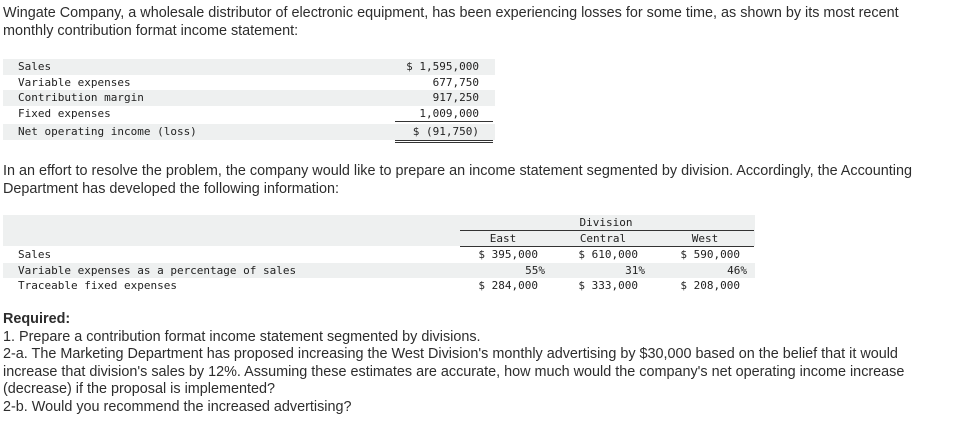 This screenshot has width=957, height=432. What do you see at coordinates (445, 131) in the screenshot?
I see `row-value-net-operating-income: $ (91,750)` at bounding box center [445, 131].